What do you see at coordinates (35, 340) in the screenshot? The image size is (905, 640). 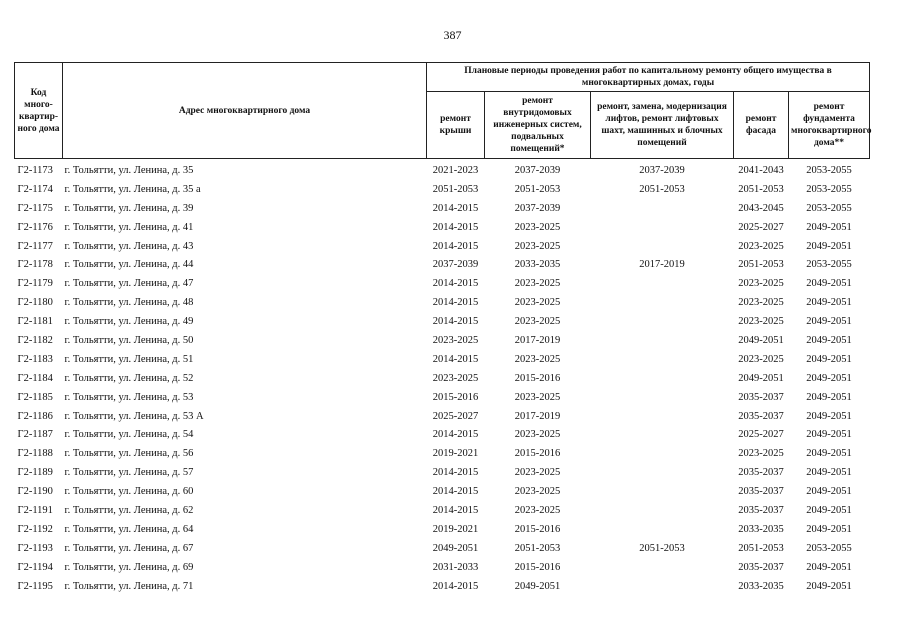 I see `cell-code: Г2-1182` at bounding box center [35, 340].